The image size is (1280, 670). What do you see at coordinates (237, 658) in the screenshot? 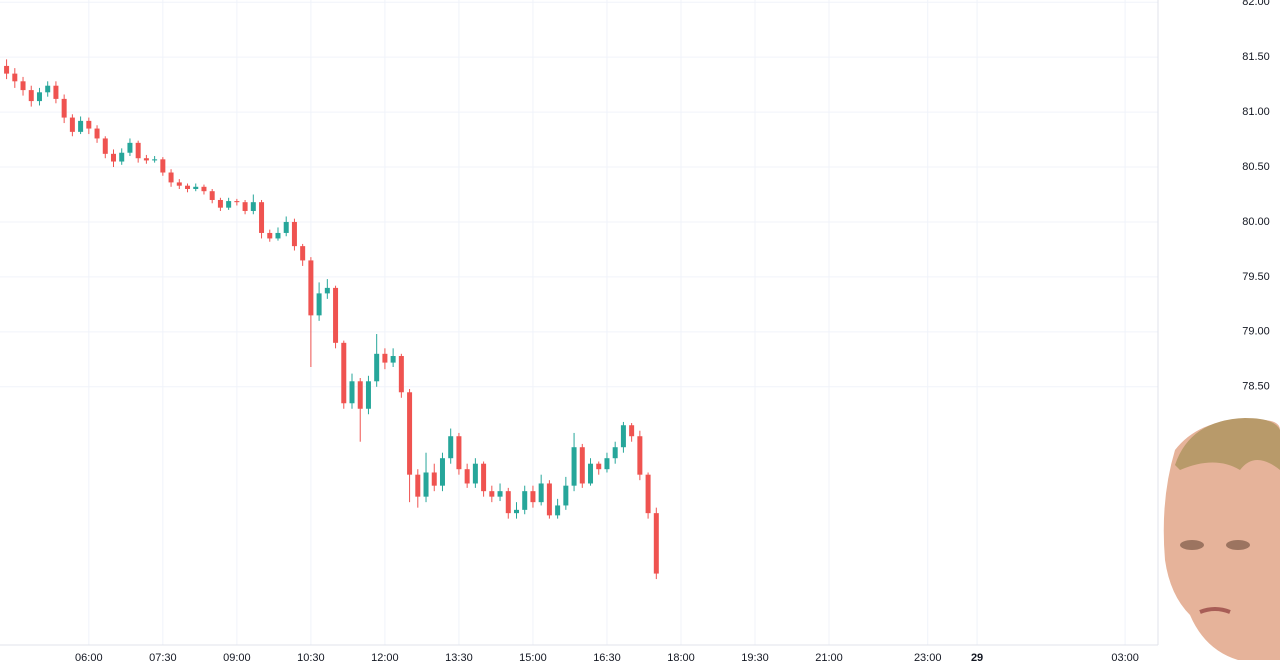
I see `x-tick-label: 09:00` at bounding box center [237, 658].